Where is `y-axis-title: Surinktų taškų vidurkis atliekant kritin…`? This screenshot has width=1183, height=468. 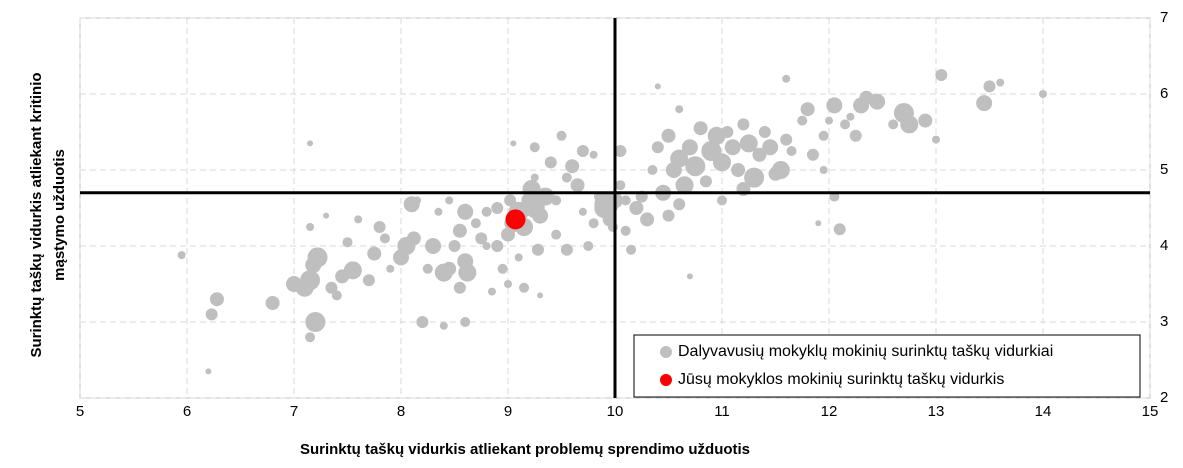
y-axis-title: Surinktų taškų vidurkis atliekant kritin… is located at coordinates (36, 214).